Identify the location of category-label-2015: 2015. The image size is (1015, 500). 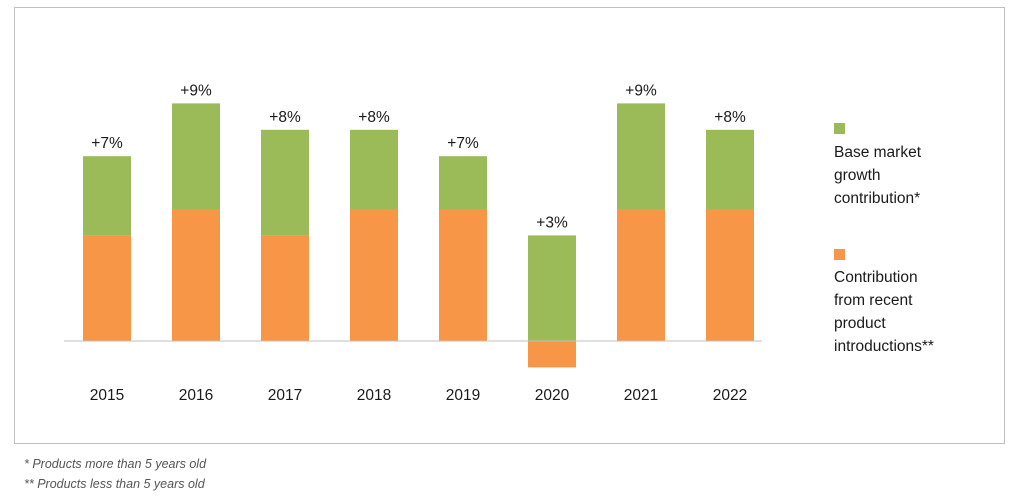
(107, 395).